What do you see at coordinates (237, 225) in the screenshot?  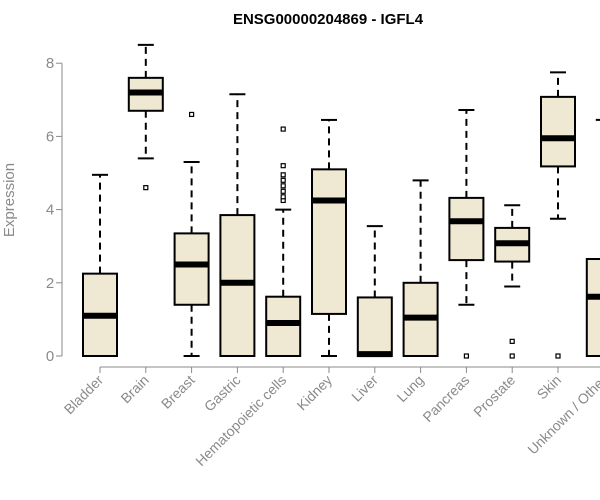 I see `box-gastric` at bounding box center [237, 225].